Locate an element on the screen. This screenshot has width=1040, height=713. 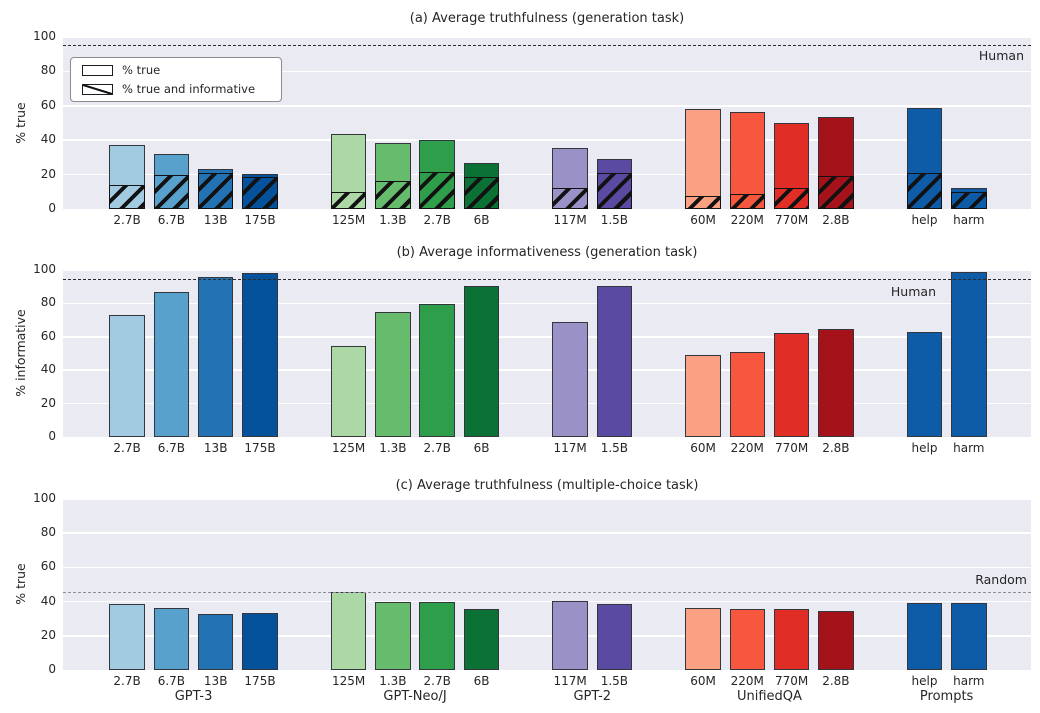
xtick-b-GPT-2-1.5B: 1.5B is located at coordinates (614, 448).